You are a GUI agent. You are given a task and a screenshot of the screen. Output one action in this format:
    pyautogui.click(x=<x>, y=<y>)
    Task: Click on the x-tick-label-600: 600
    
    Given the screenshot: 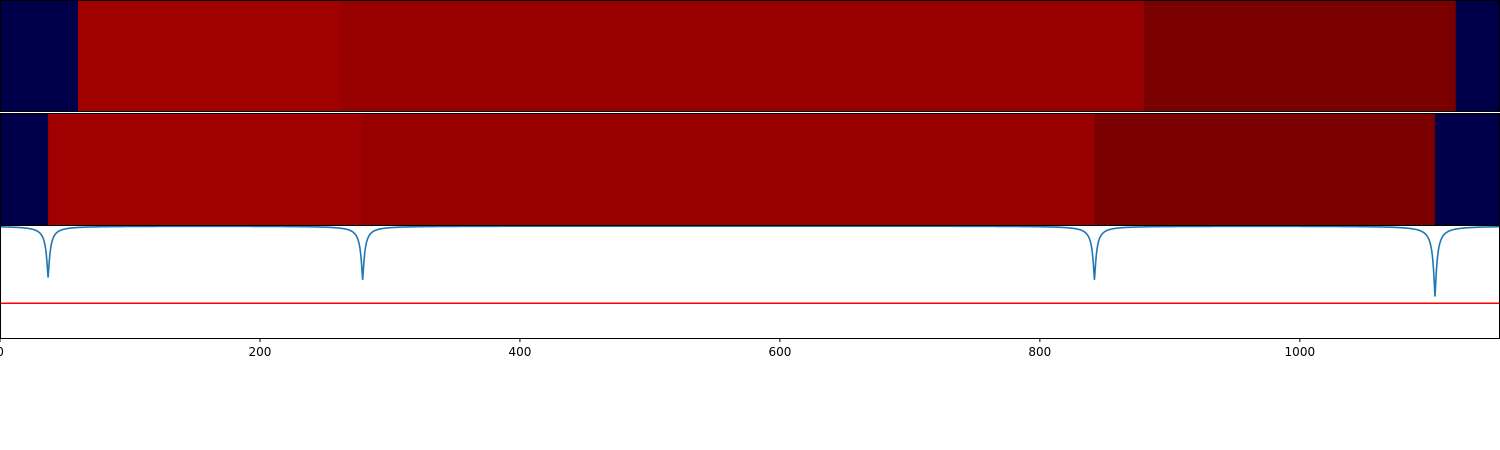 What is the action you would take?
    pyautogui.click(x=779, y=352)
    